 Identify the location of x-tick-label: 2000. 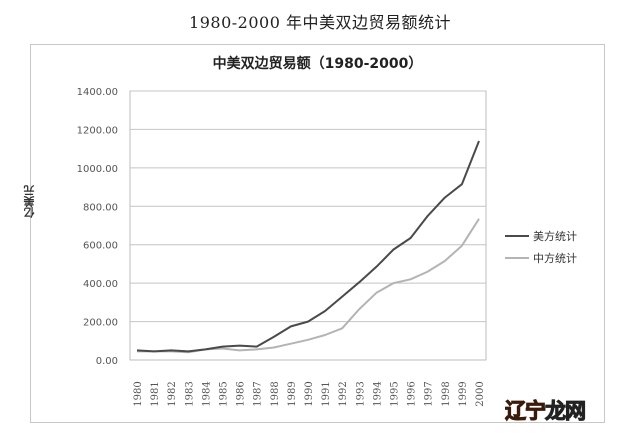
(480, 393).